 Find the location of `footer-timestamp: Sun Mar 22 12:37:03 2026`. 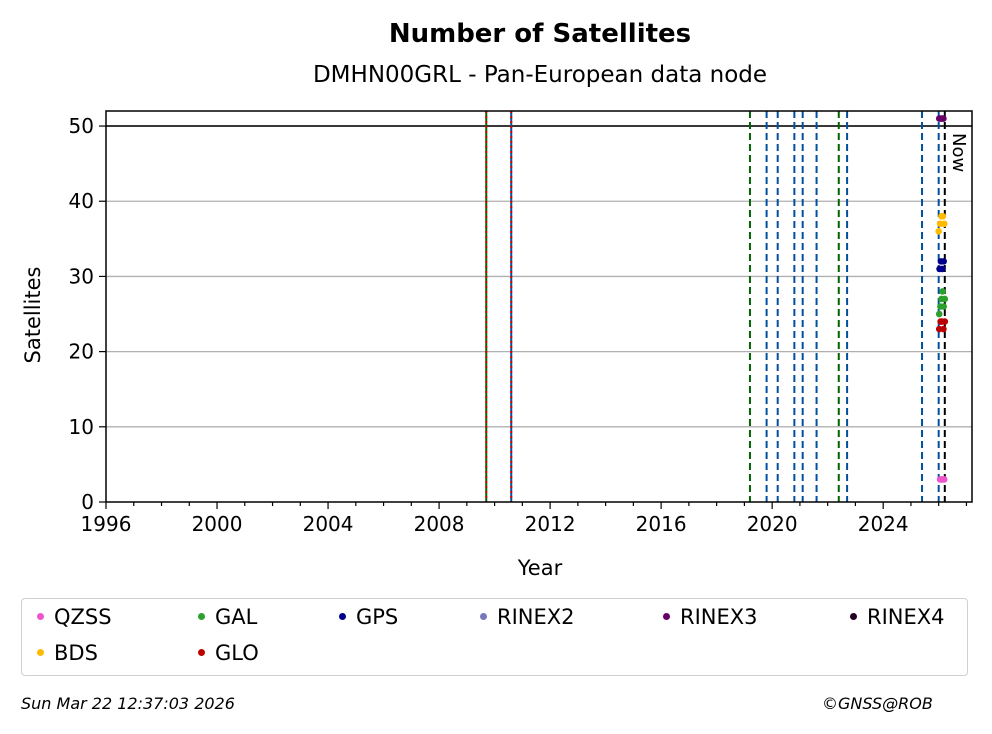

footer-timestamp: Sun Mar 22 12:37:03 2026 is located at coordinates (128, 703).